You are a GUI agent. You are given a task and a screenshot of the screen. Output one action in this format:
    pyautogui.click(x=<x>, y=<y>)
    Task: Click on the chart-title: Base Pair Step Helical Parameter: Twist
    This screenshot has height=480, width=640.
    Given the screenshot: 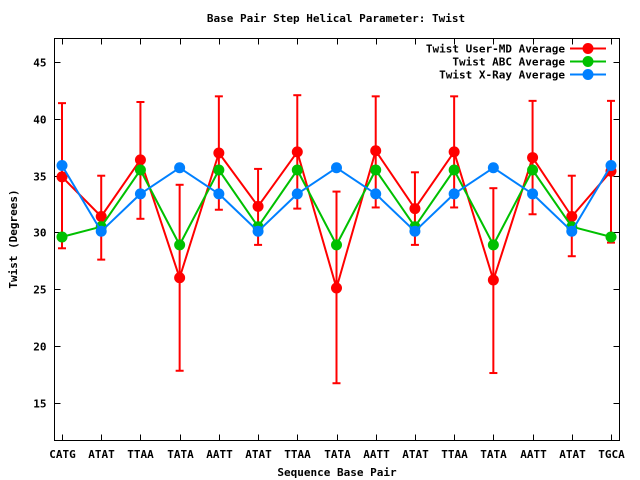 What is the action you would take?
    pyautogui.click(x=336, y=18)
    